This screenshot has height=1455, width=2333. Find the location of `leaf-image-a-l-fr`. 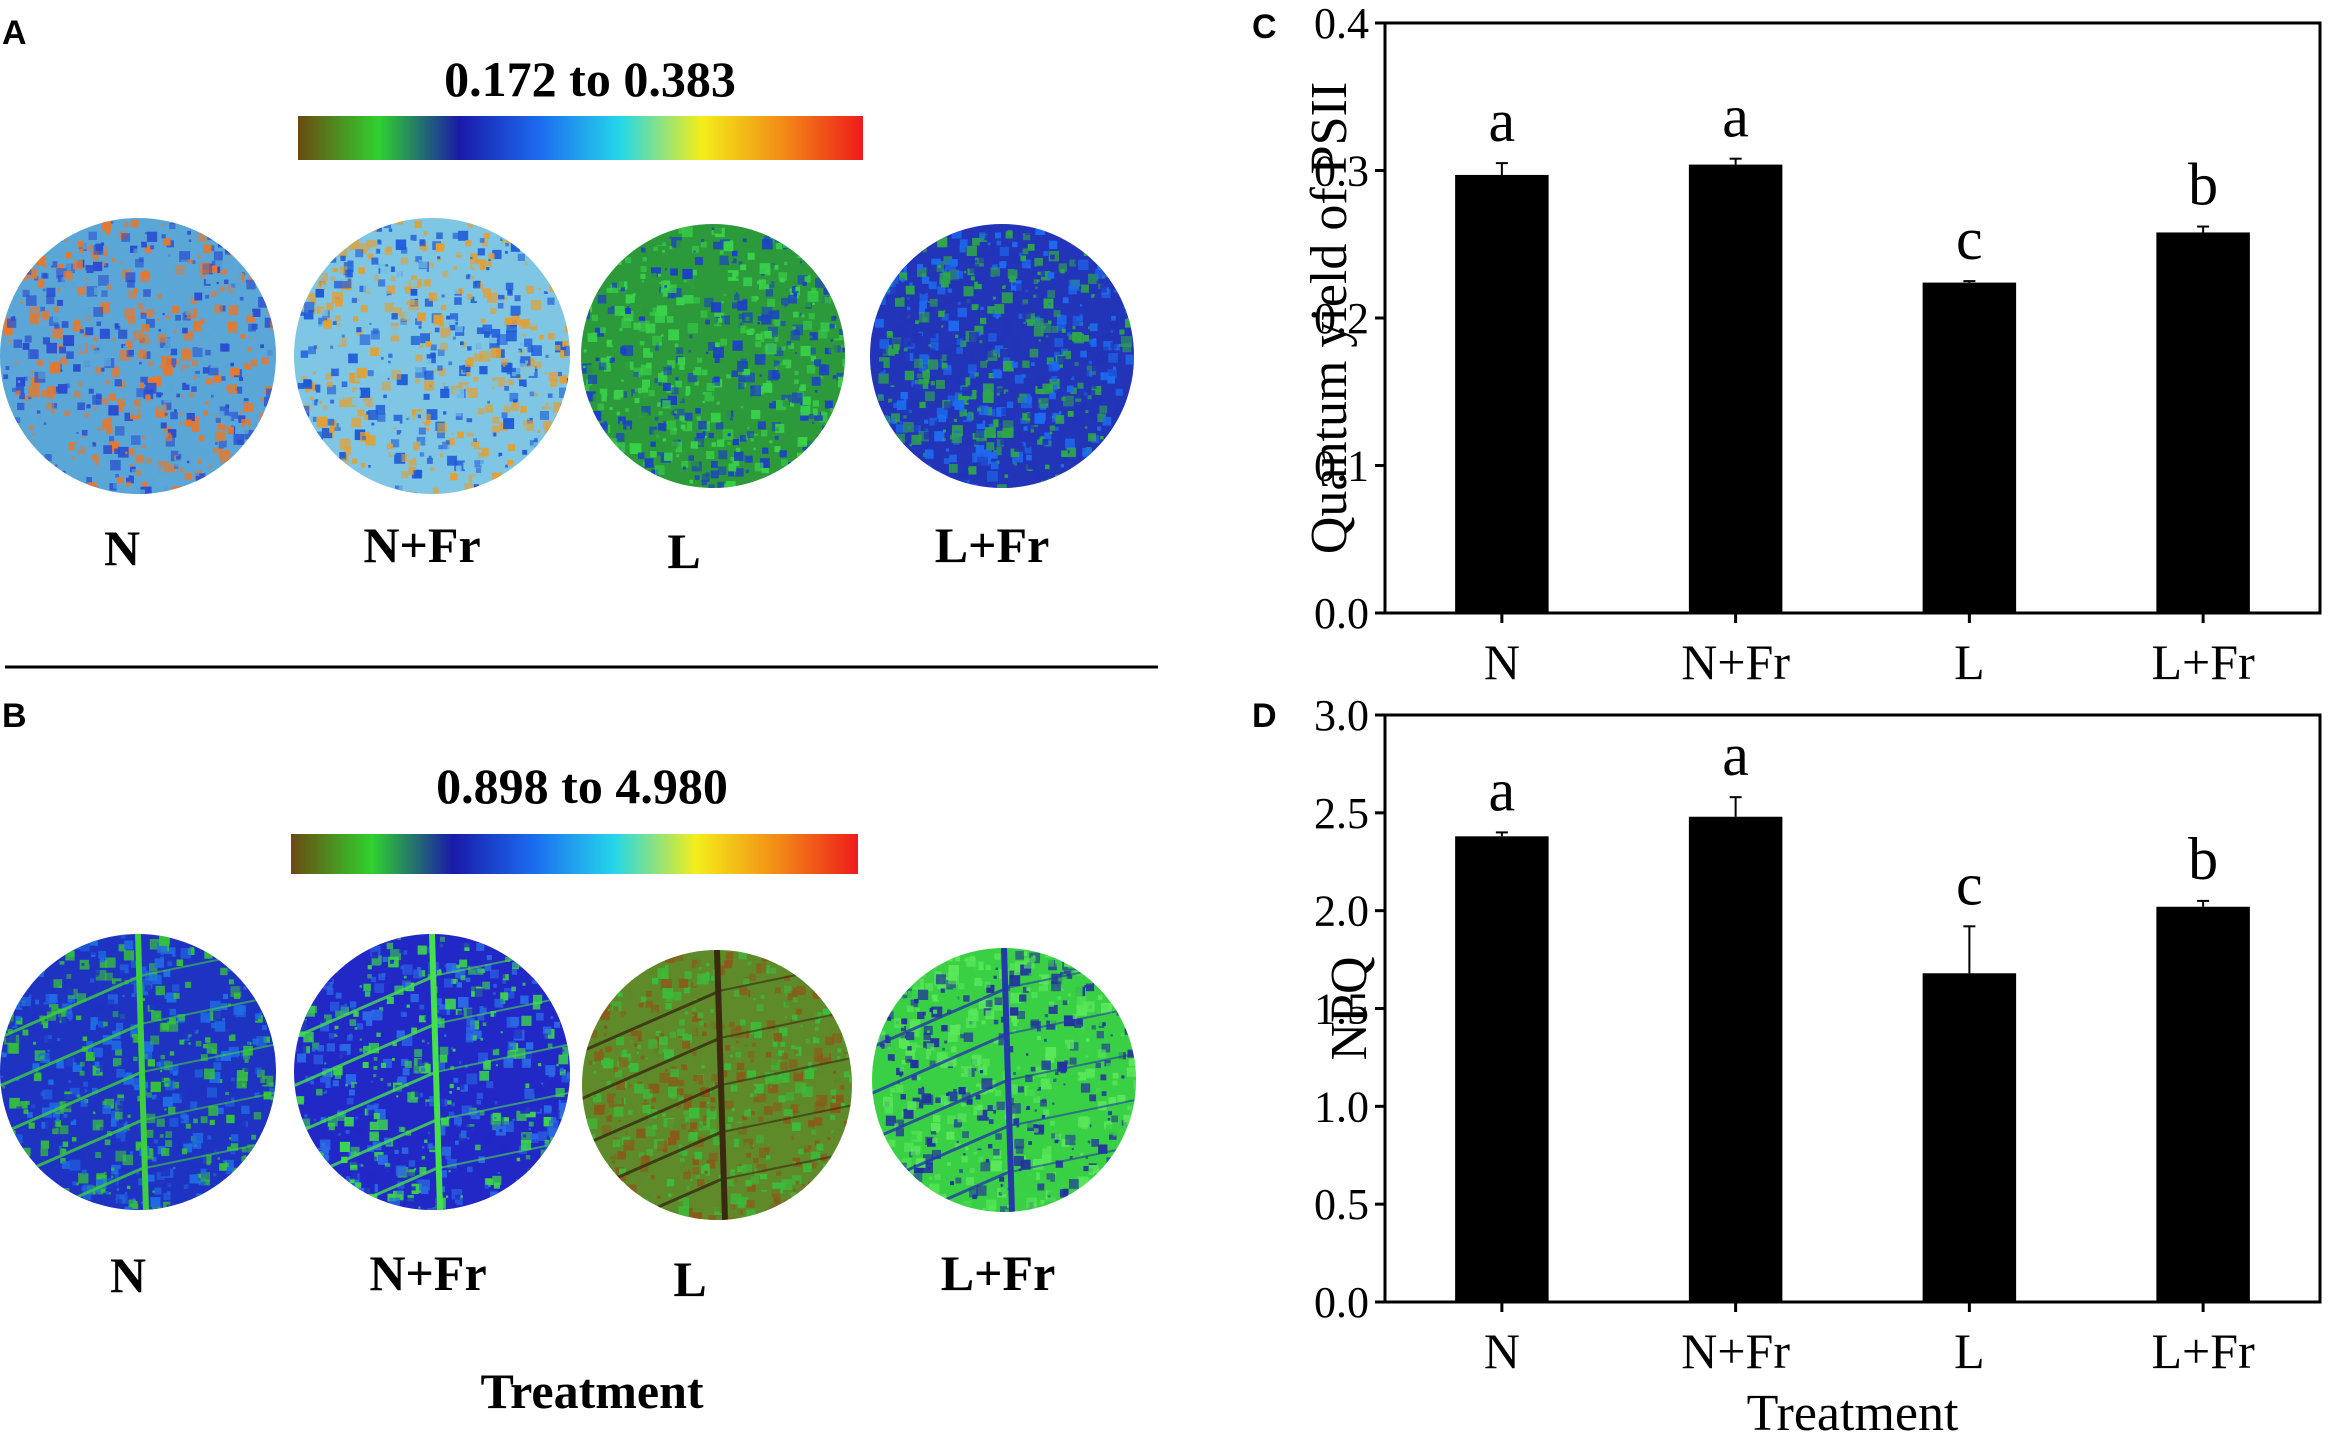

leaf-image-a-l-fr is located at coordinates (1002, 356).